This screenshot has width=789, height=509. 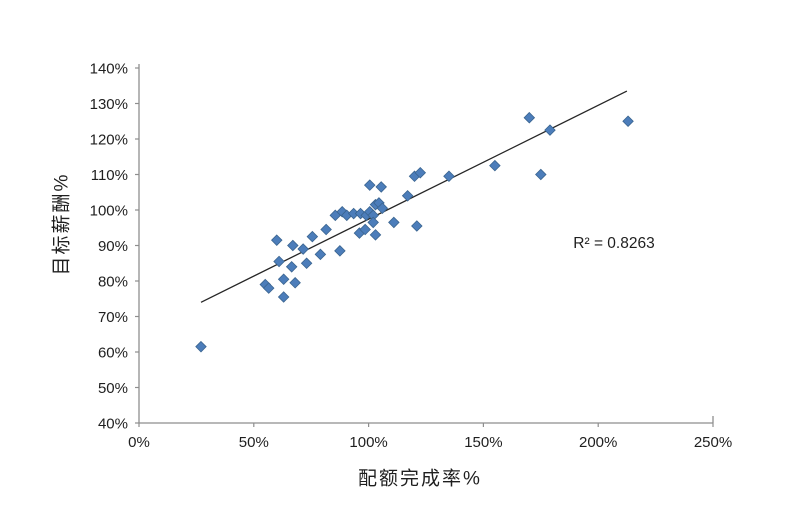 I want to click on y-tick-label: 50%, so click(x=113, y=388).